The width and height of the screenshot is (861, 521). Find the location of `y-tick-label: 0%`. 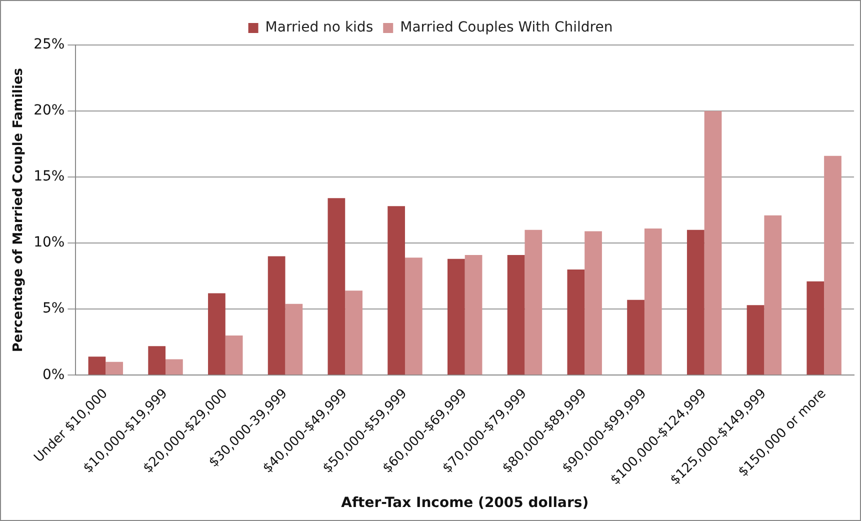

y-tick-label: 0% is located at coordinates (53, 374).